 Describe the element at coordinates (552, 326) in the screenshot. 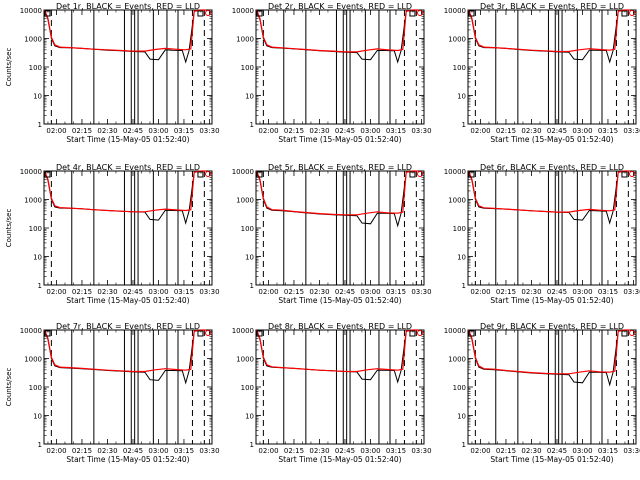

I see `chart-title: Det 9r, BLACK = Events, RED = LLD` at that location.